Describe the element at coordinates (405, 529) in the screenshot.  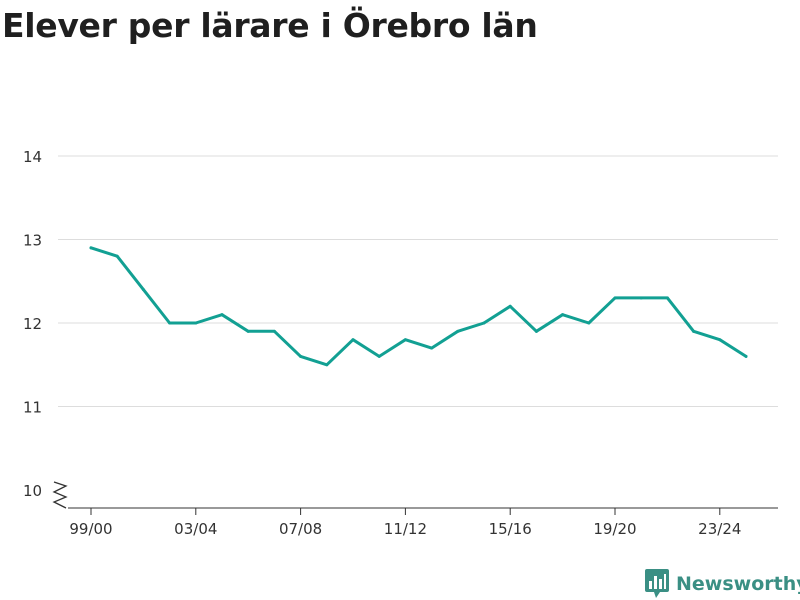
I see `x-tick-label: 11/12` at that location.